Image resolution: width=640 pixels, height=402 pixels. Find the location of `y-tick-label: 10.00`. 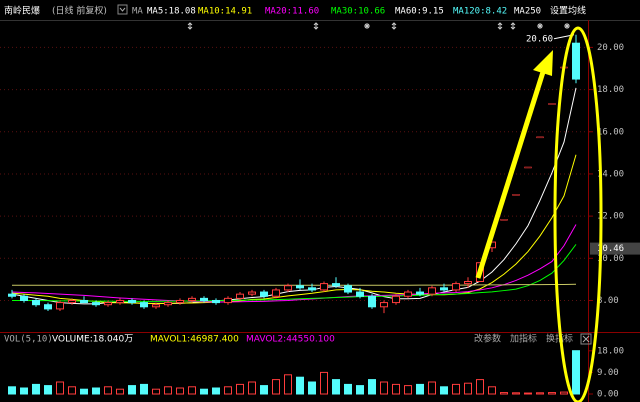

y-tick-label: 10.00 is located at coordinates (610, 259).